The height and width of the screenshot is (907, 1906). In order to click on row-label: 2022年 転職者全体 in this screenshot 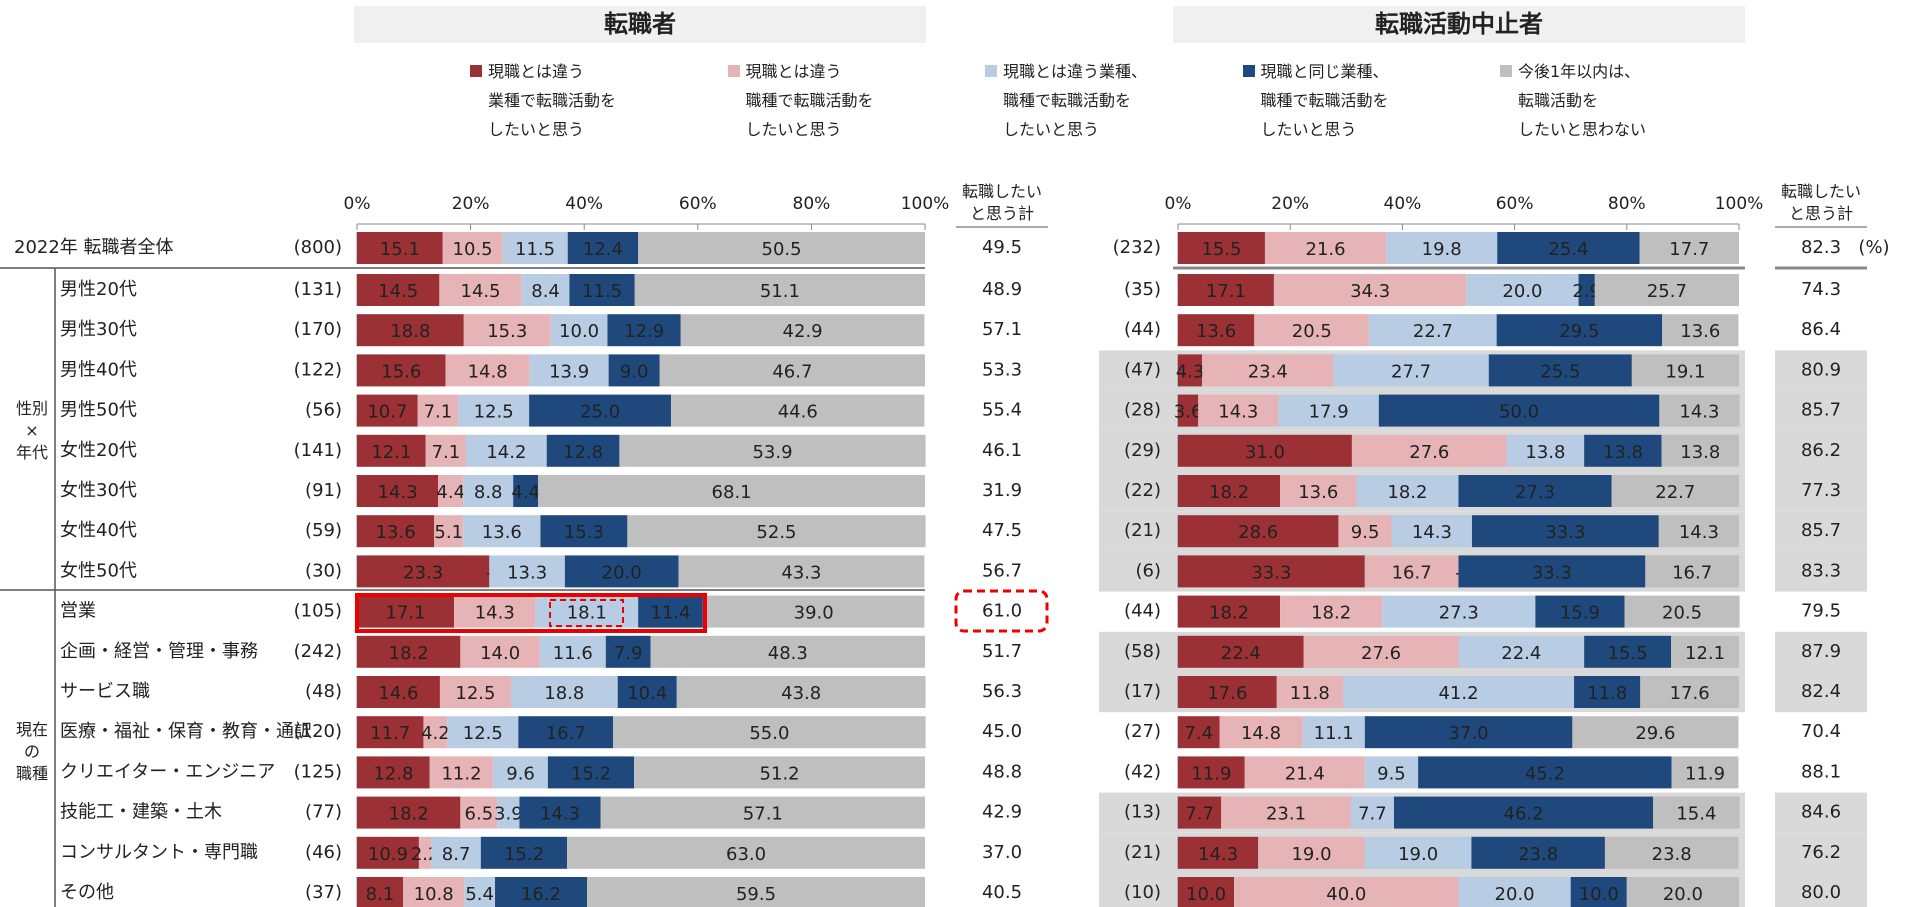, I will do `click(94, 247)`.